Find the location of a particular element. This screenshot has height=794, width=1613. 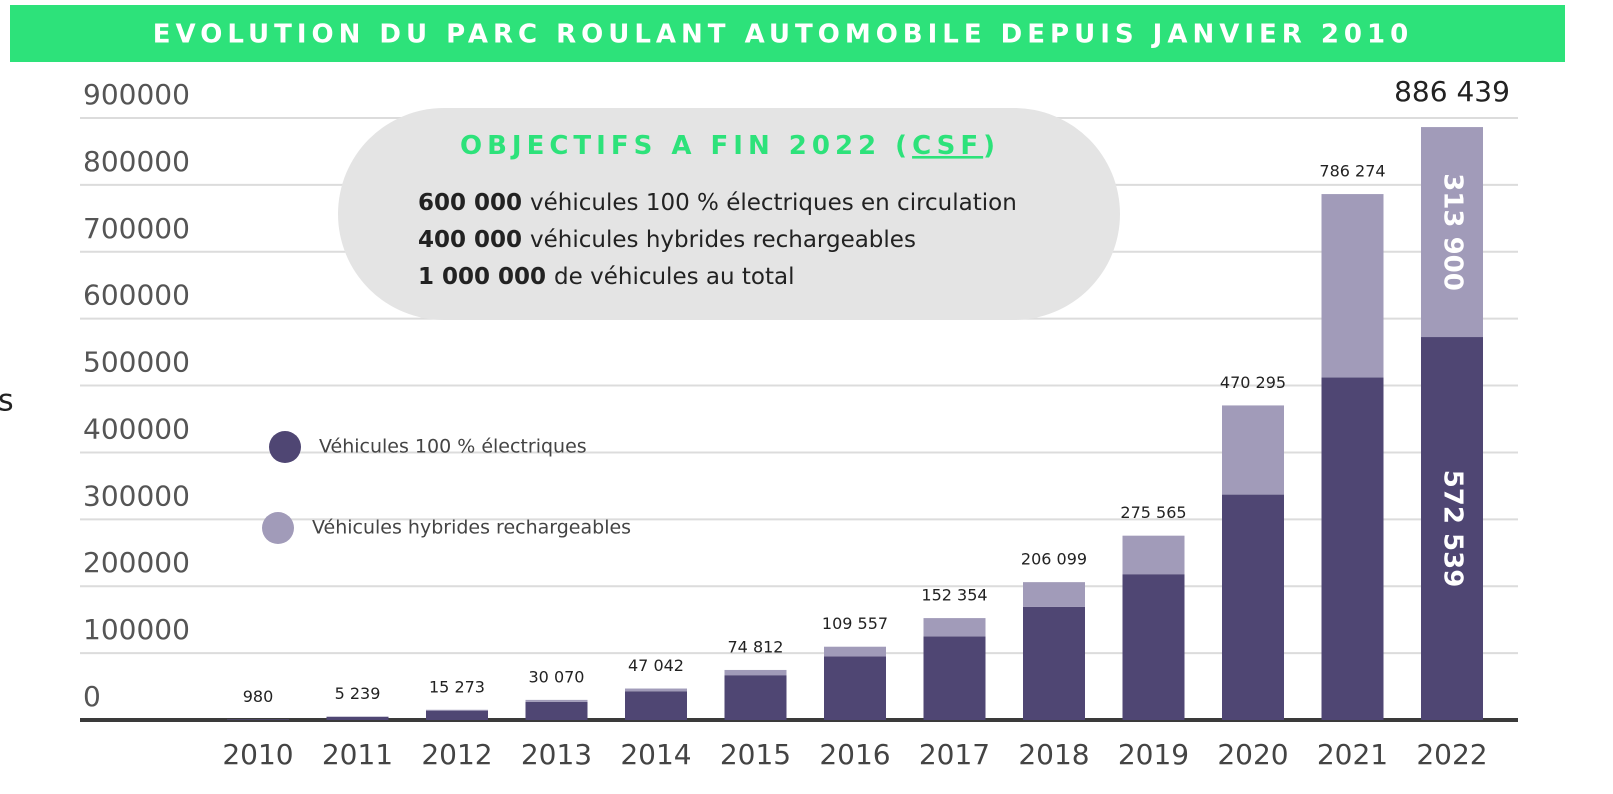

x-tick-label: 2022 is located at coordinates (1451, 754).